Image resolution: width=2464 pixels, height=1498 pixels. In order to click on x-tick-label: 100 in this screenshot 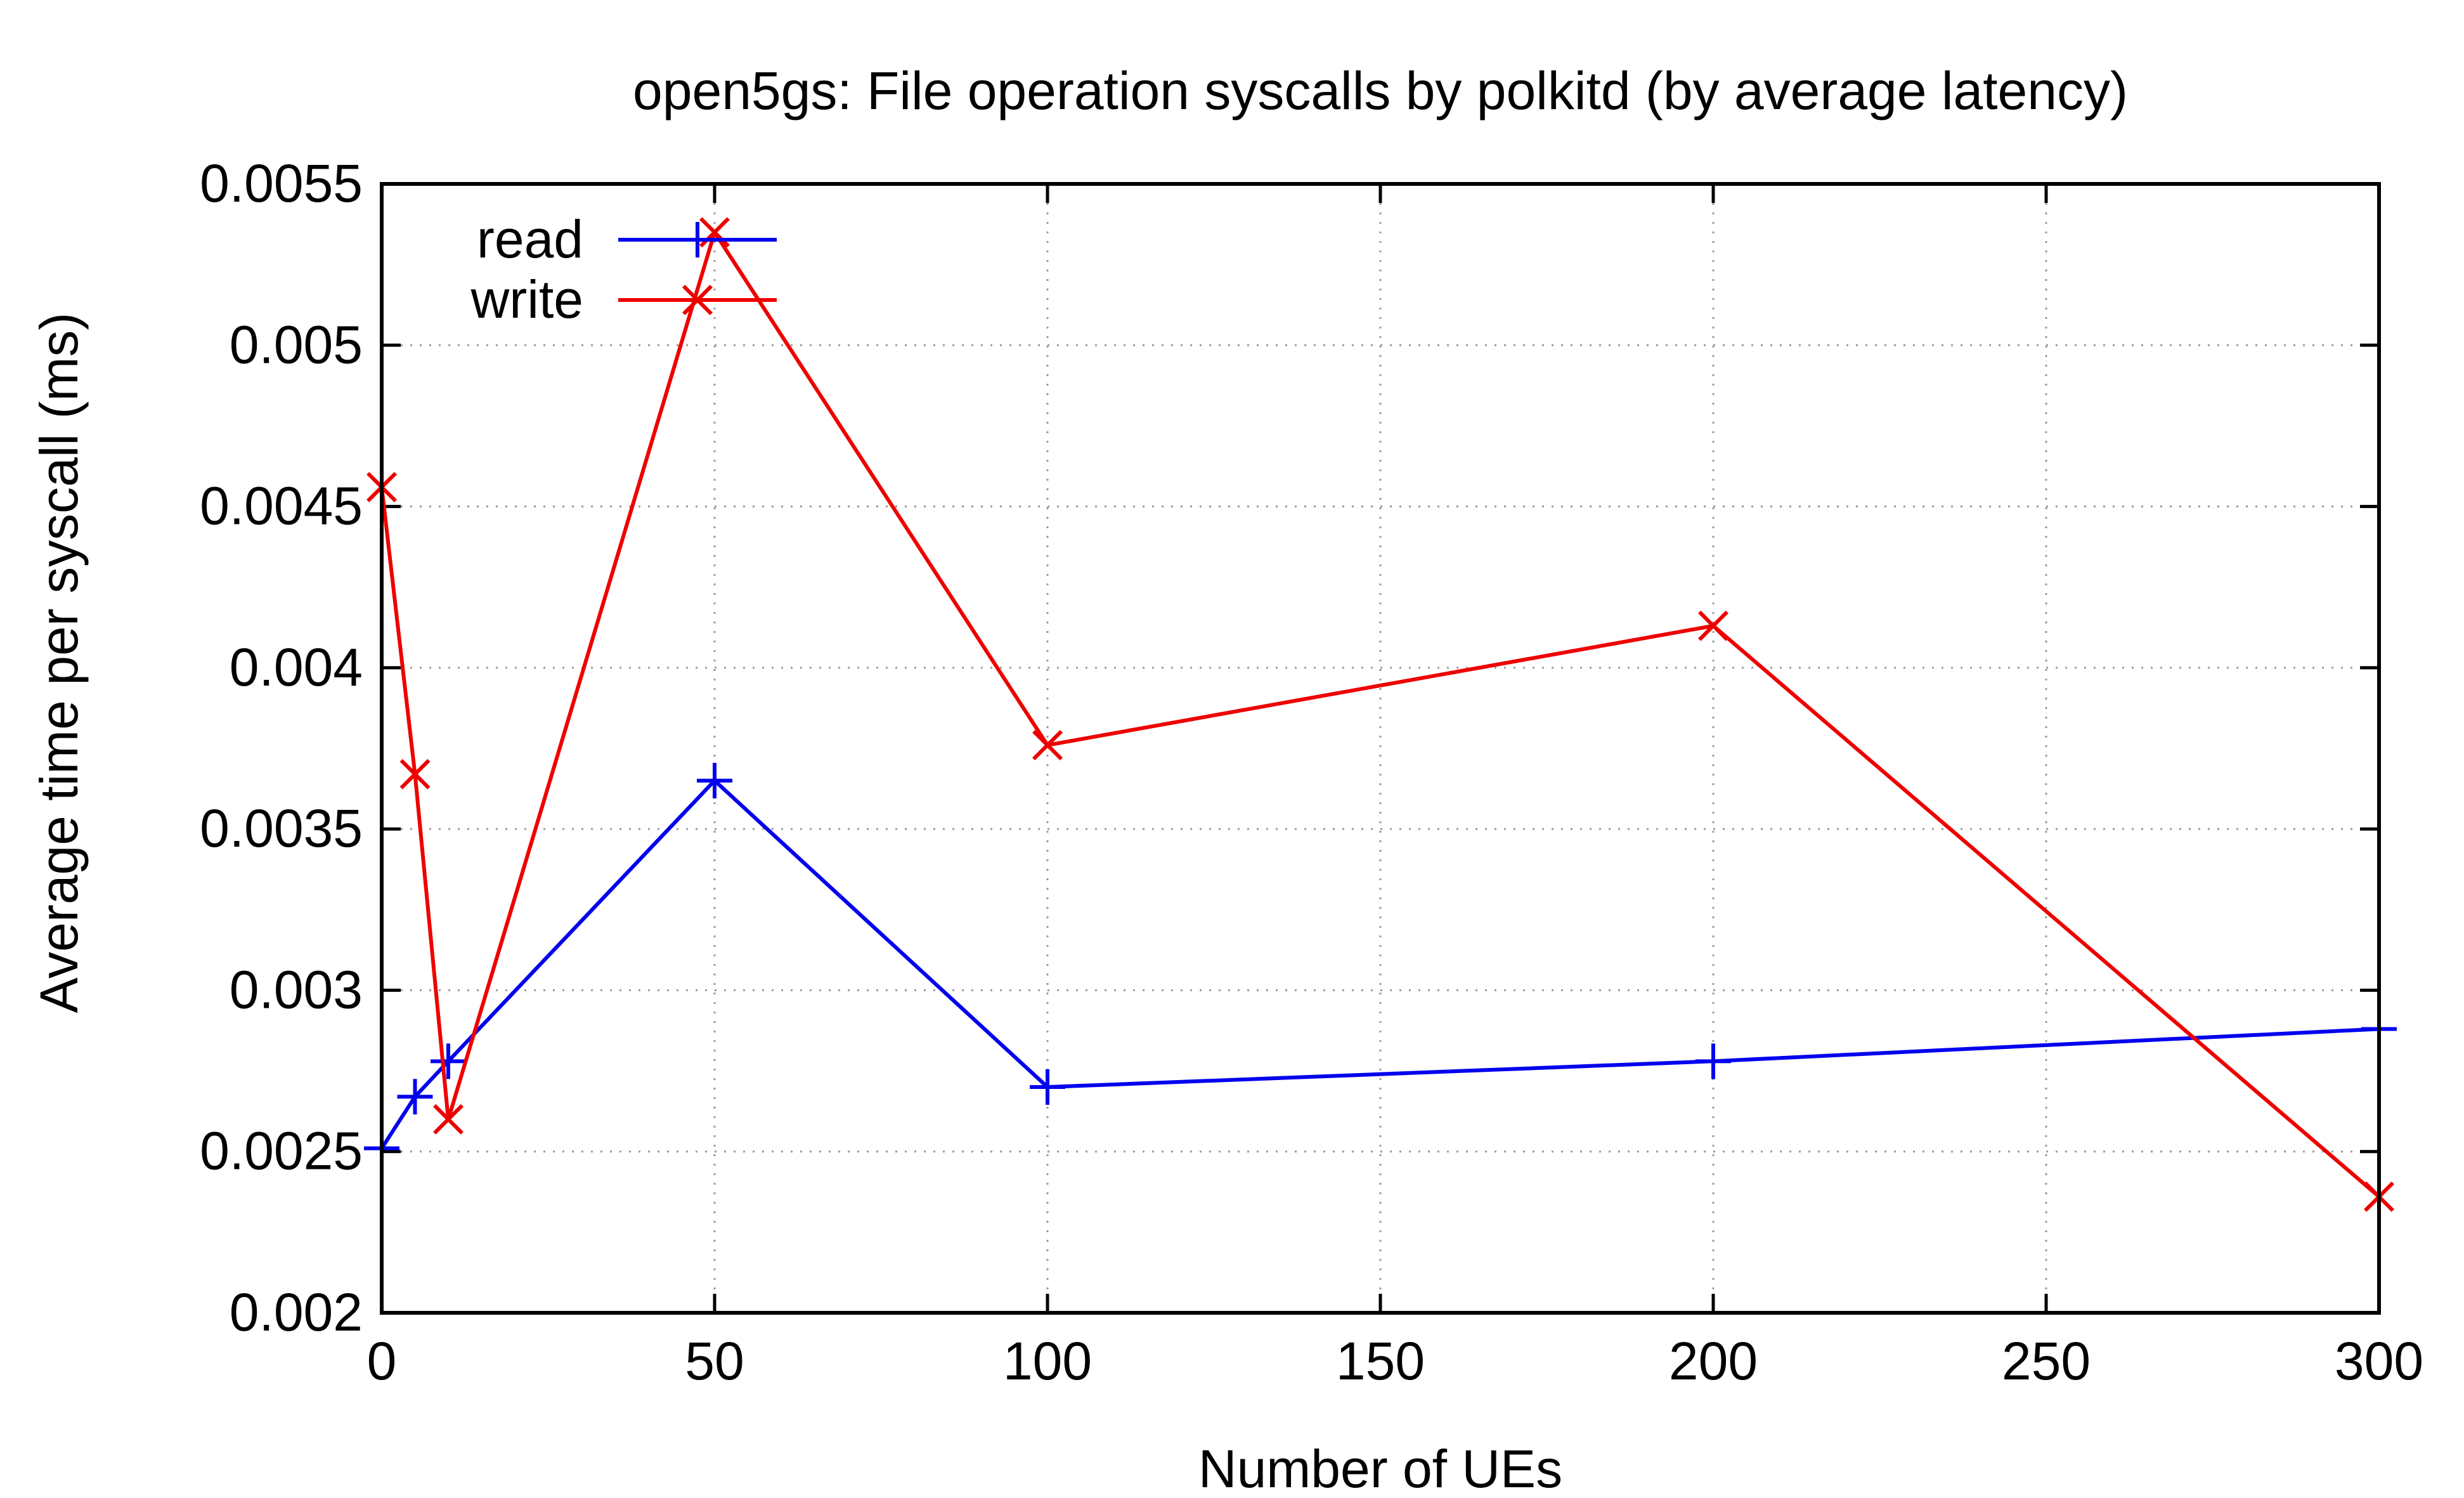, I will do `click(1047, 1361)`.